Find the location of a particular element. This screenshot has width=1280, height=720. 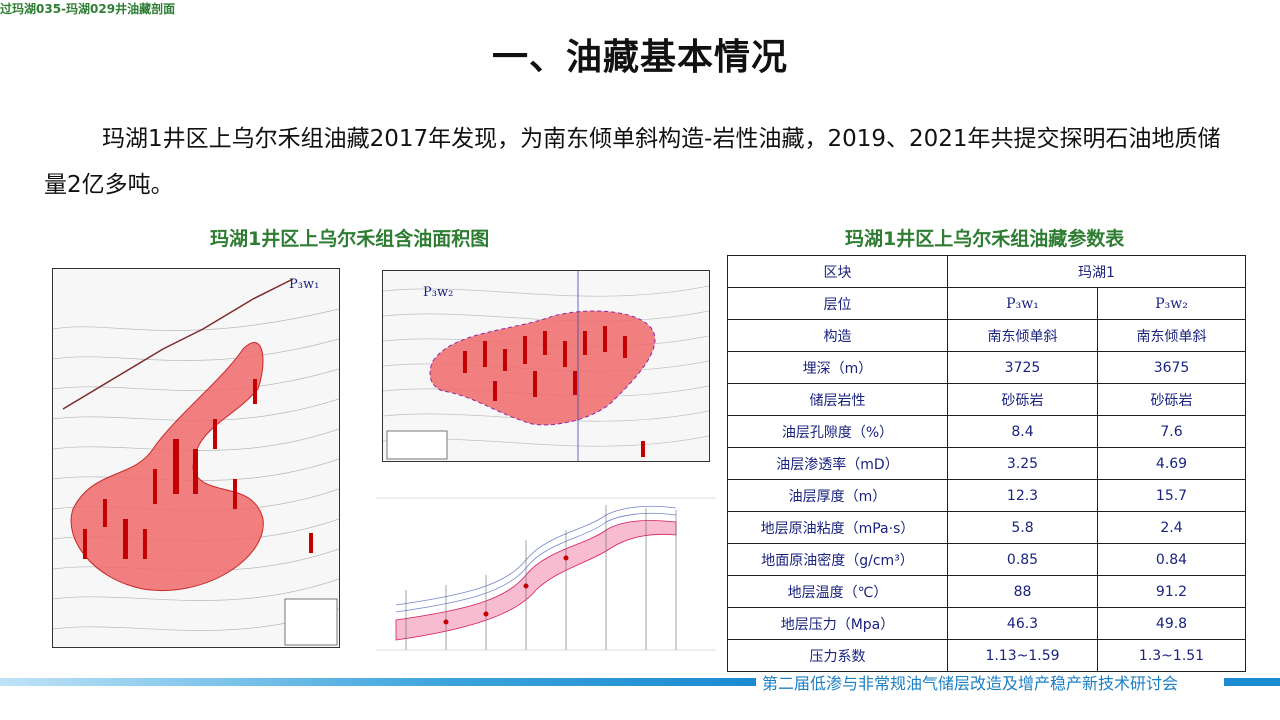

param-value-p3w2: 1.3~1.51 is located at coordinates (1171, 655).